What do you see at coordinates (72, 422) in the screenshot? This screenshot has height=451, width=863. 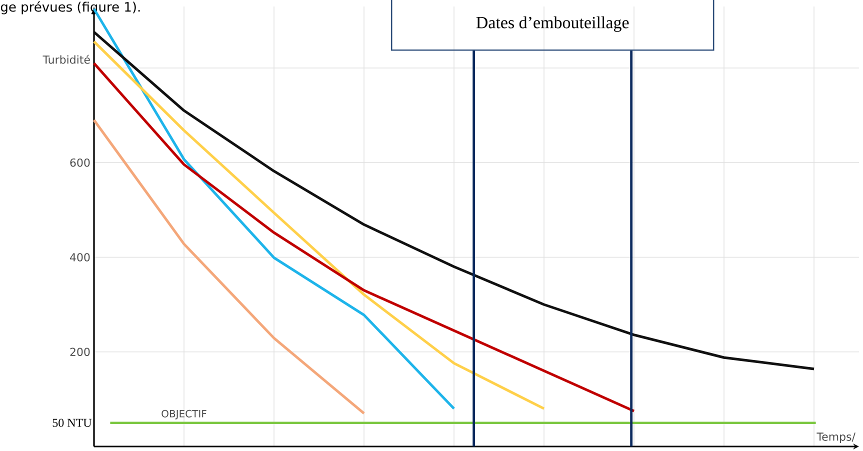 I see `ref-line-label: 50 NTU` at bounding box center [72, 422].